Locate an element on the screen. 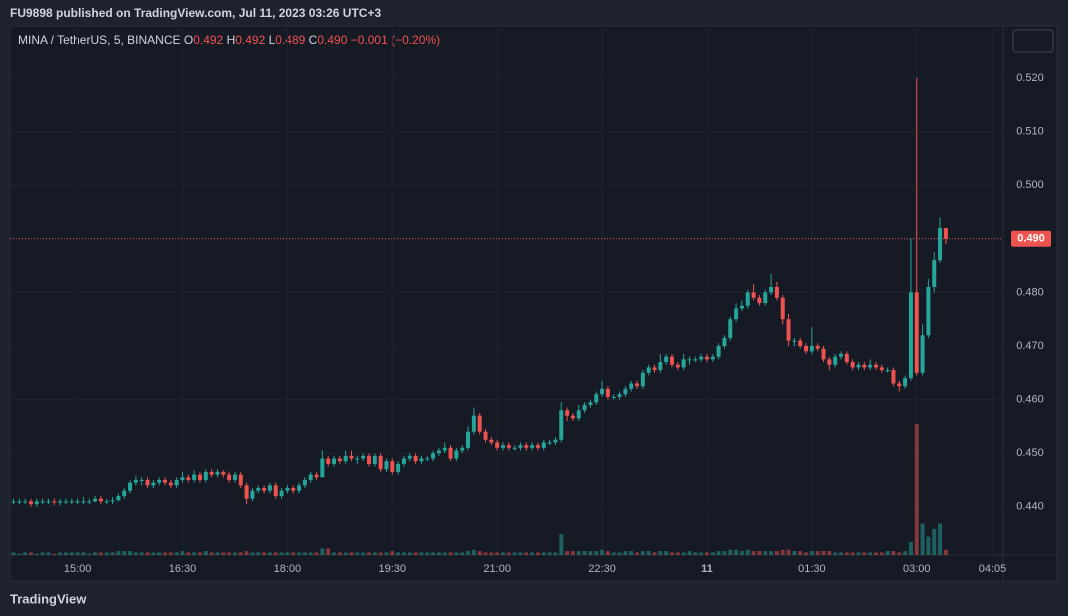 This screenshot has height=616, width=1068. y-tick-label: 0.520 is located at coordinates (1030, 78).